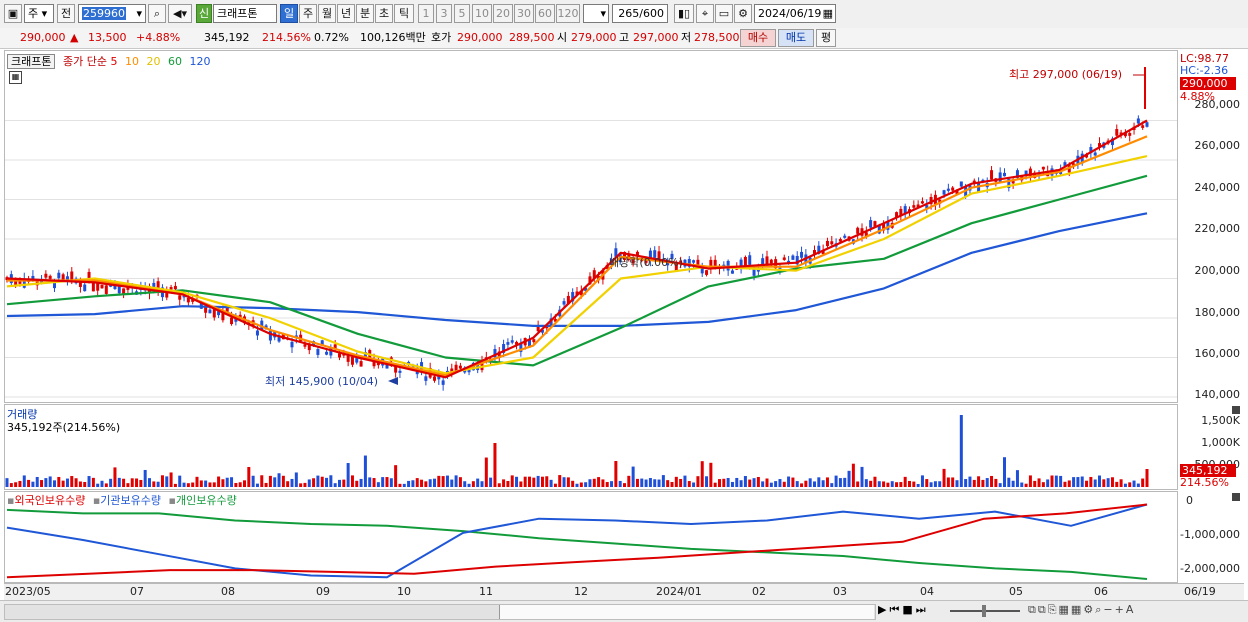 This screenshot has height=622, width=1248. I want to click on code-input: 259960 ▾, so click(112, 13).